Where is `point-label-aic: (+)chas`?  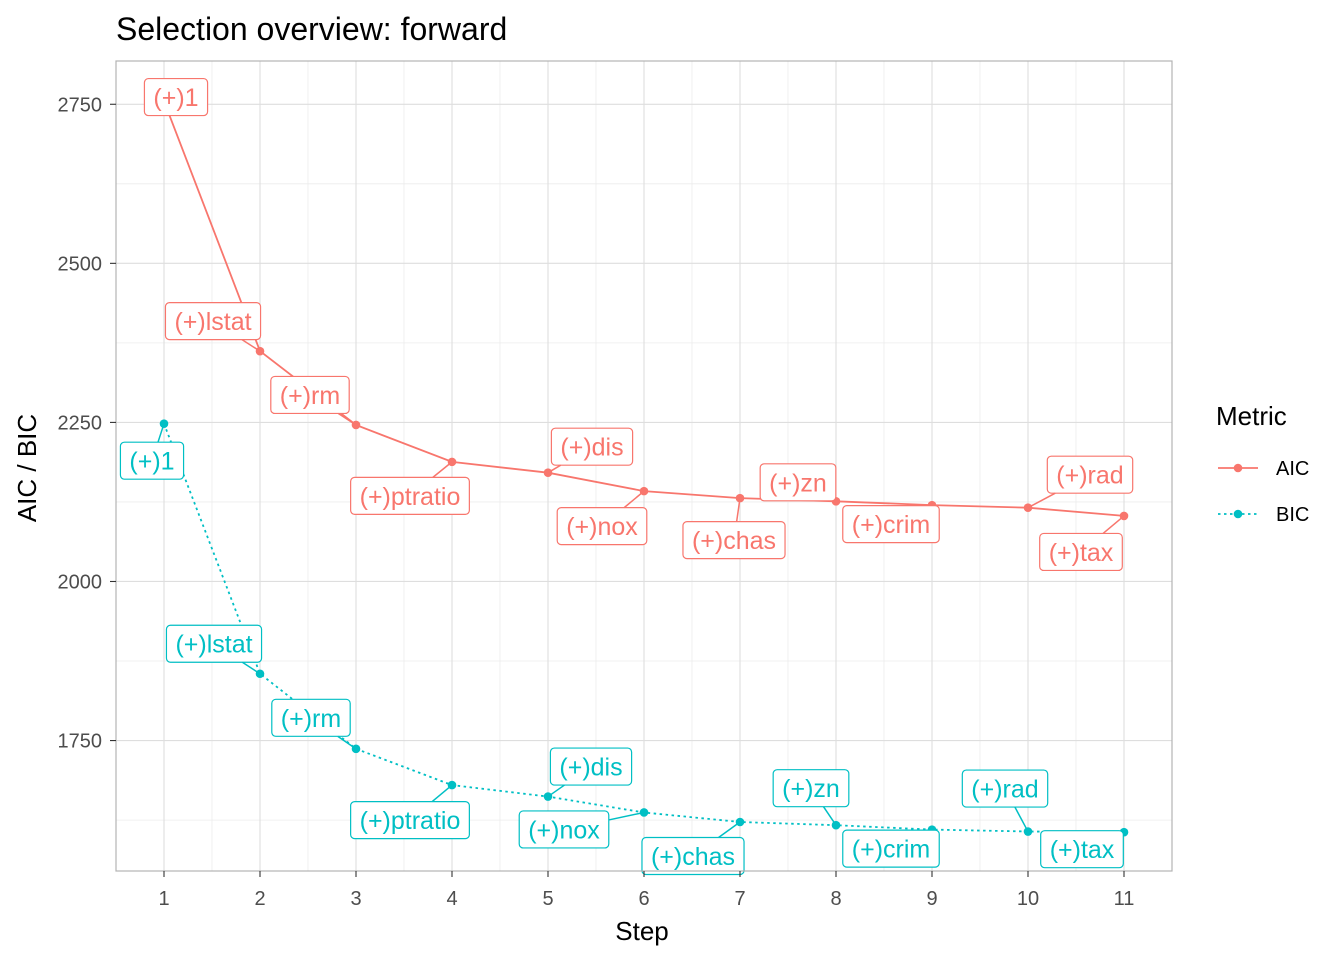 point-label-aic: (+)chas is located at coordinates (734, 529).